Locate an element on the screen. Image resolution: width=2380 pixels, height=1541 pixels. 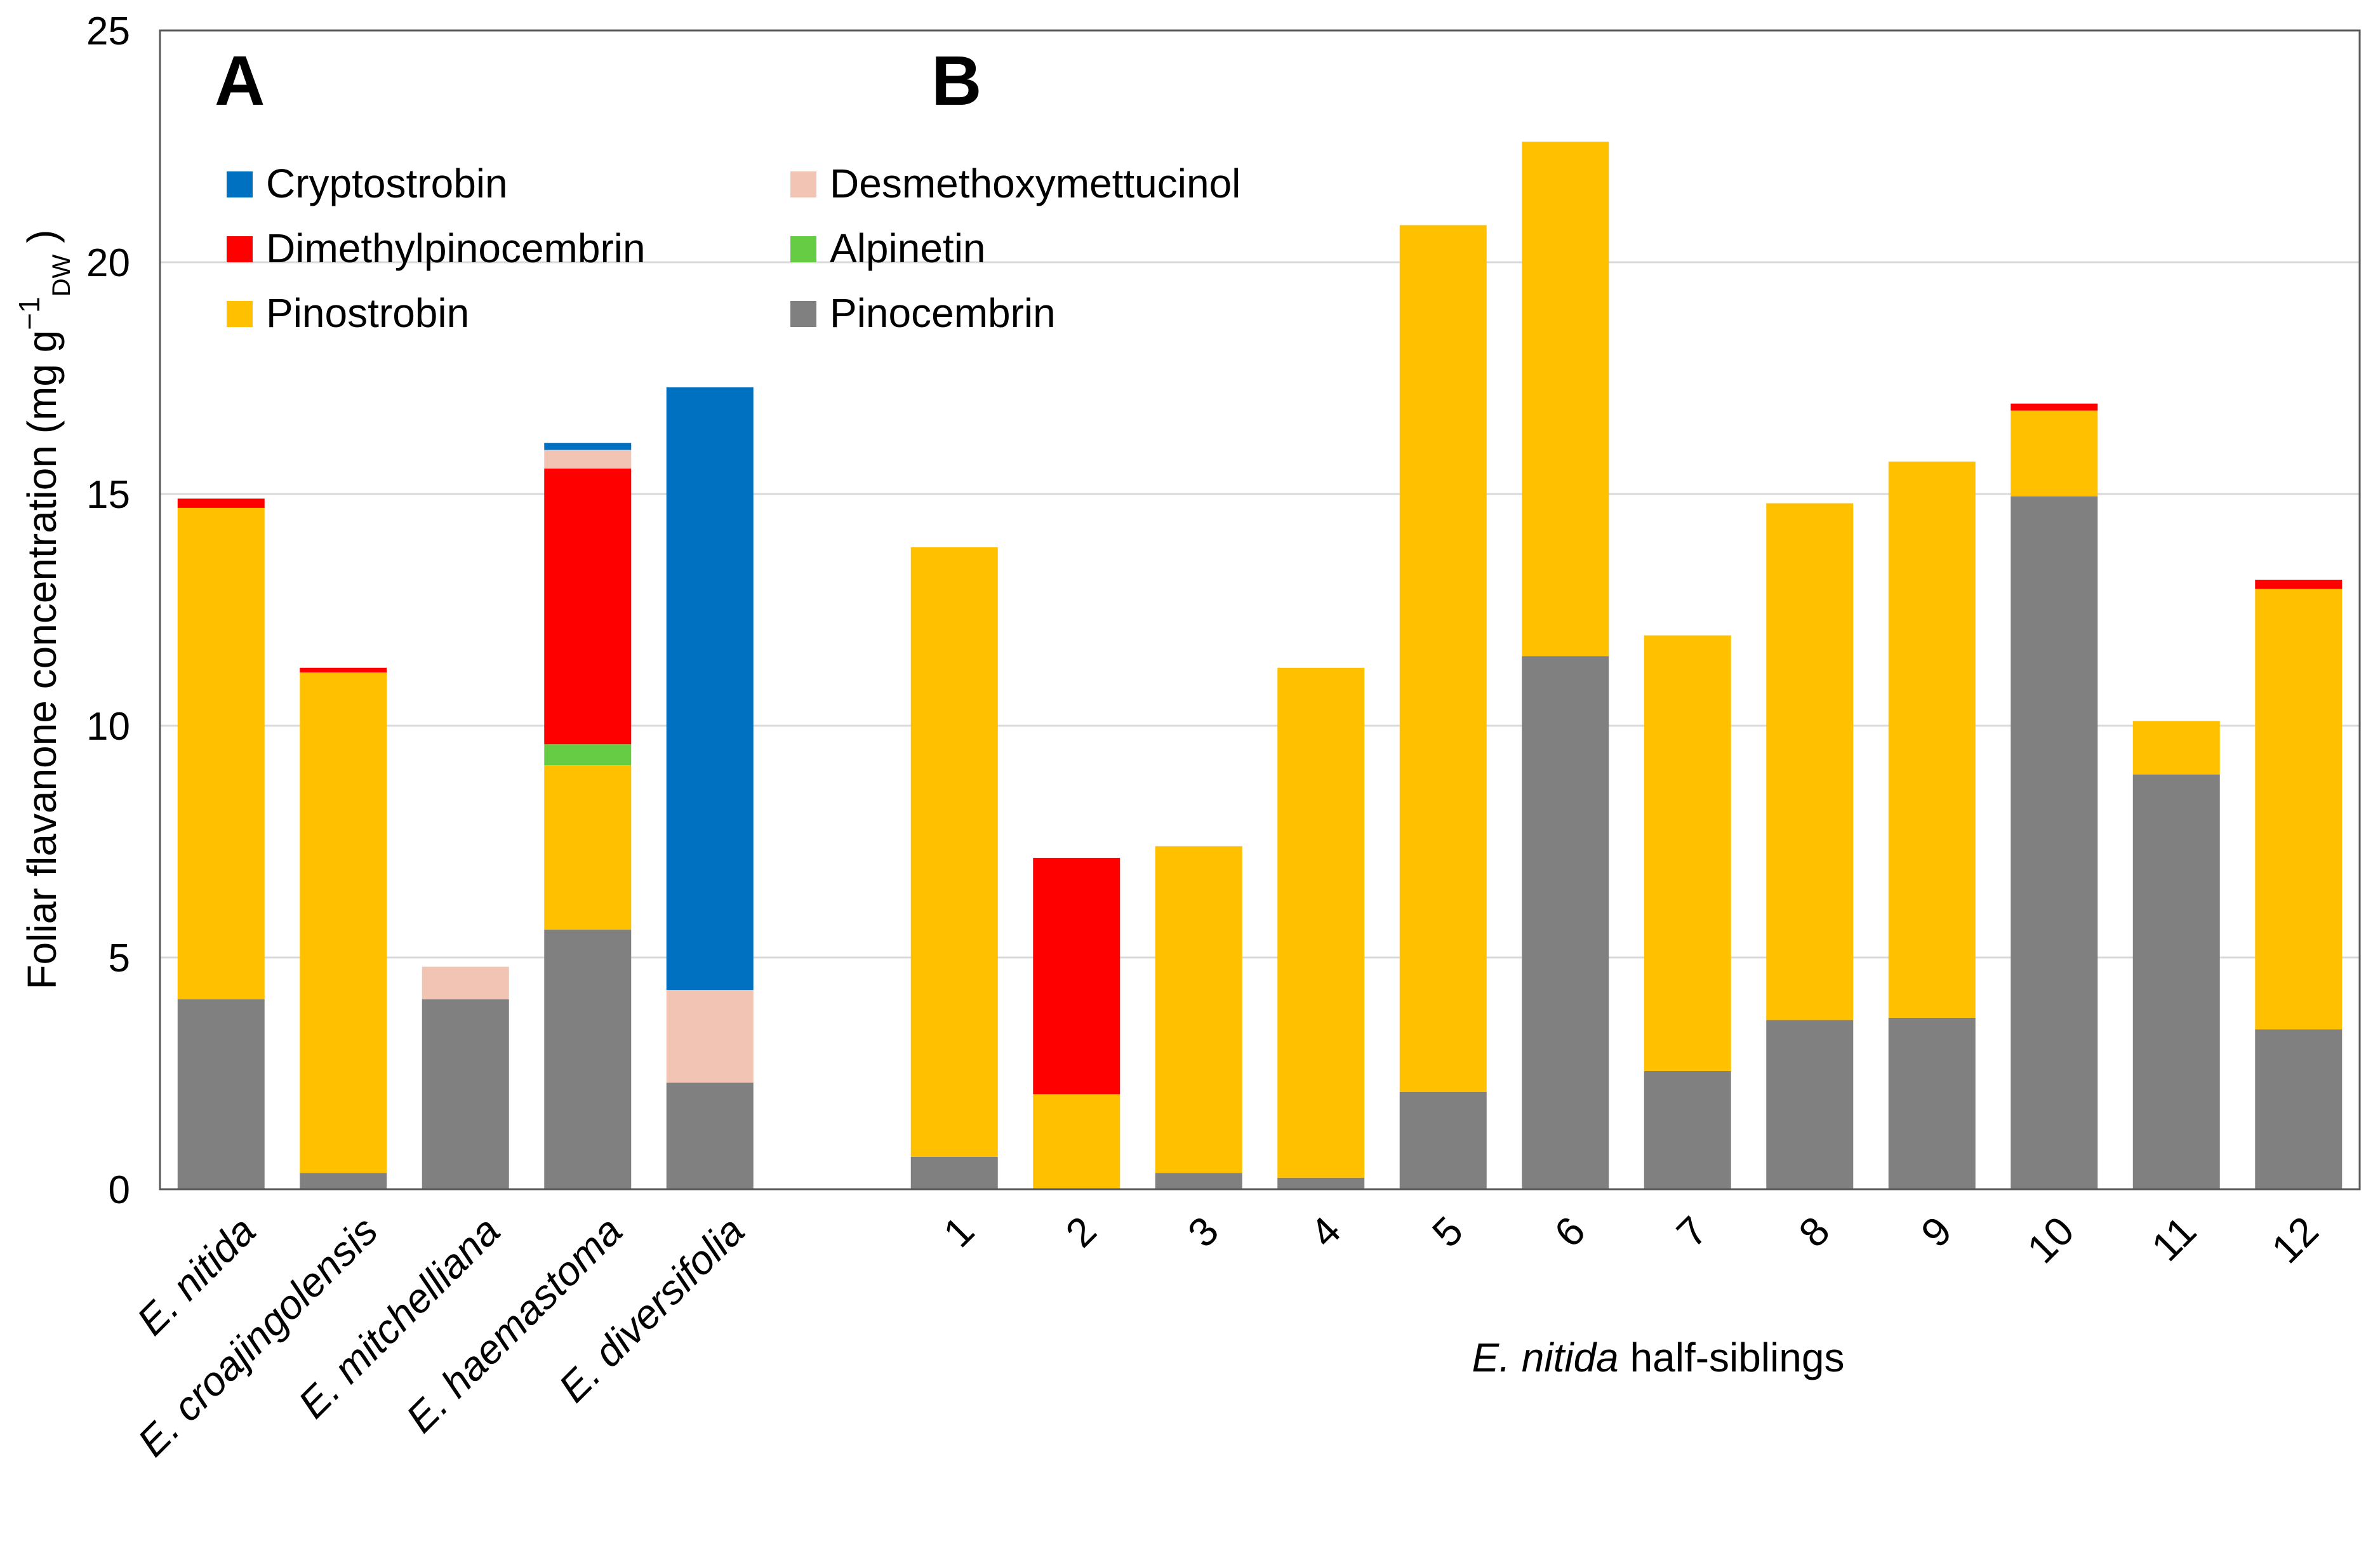
bar-10-pinocembrin is located at coordinates (2054, 842).